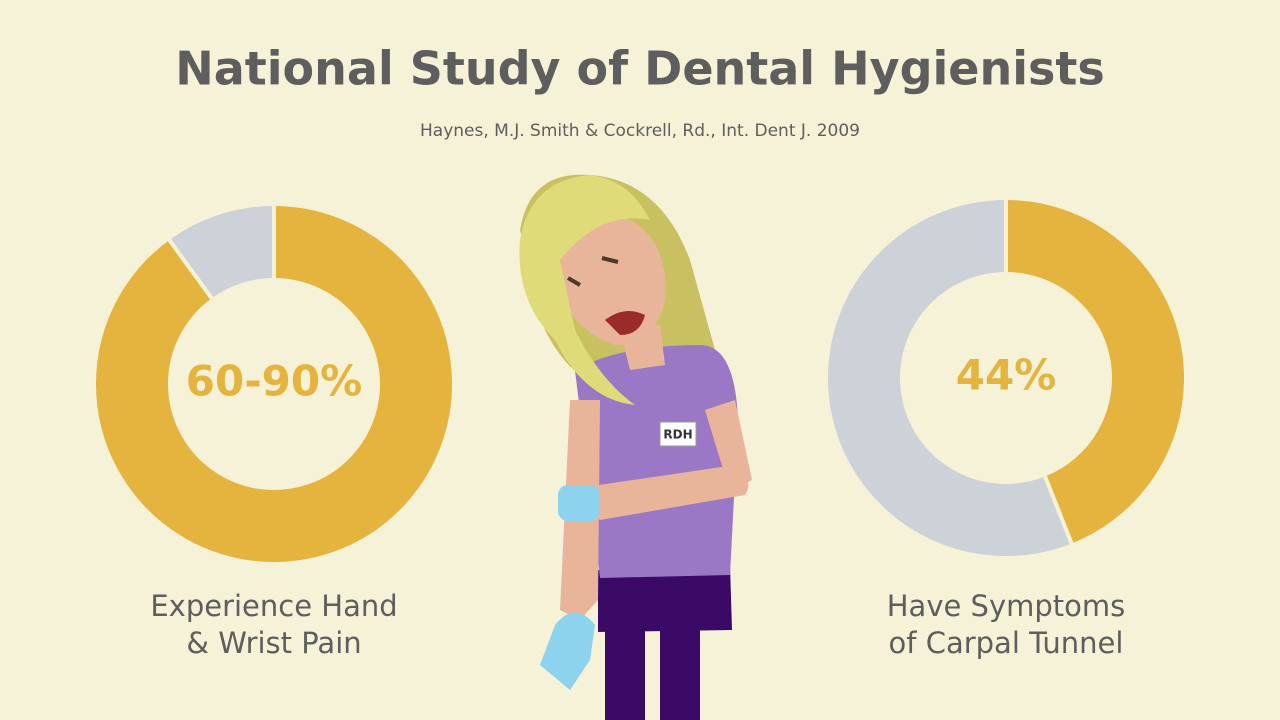 This screenshot has height=720, width=1280. What do you see at coordinates (1006, 606) in the screenshot?
I see `chart-label: Have Symptoms` at bounding box center [1006, 606].